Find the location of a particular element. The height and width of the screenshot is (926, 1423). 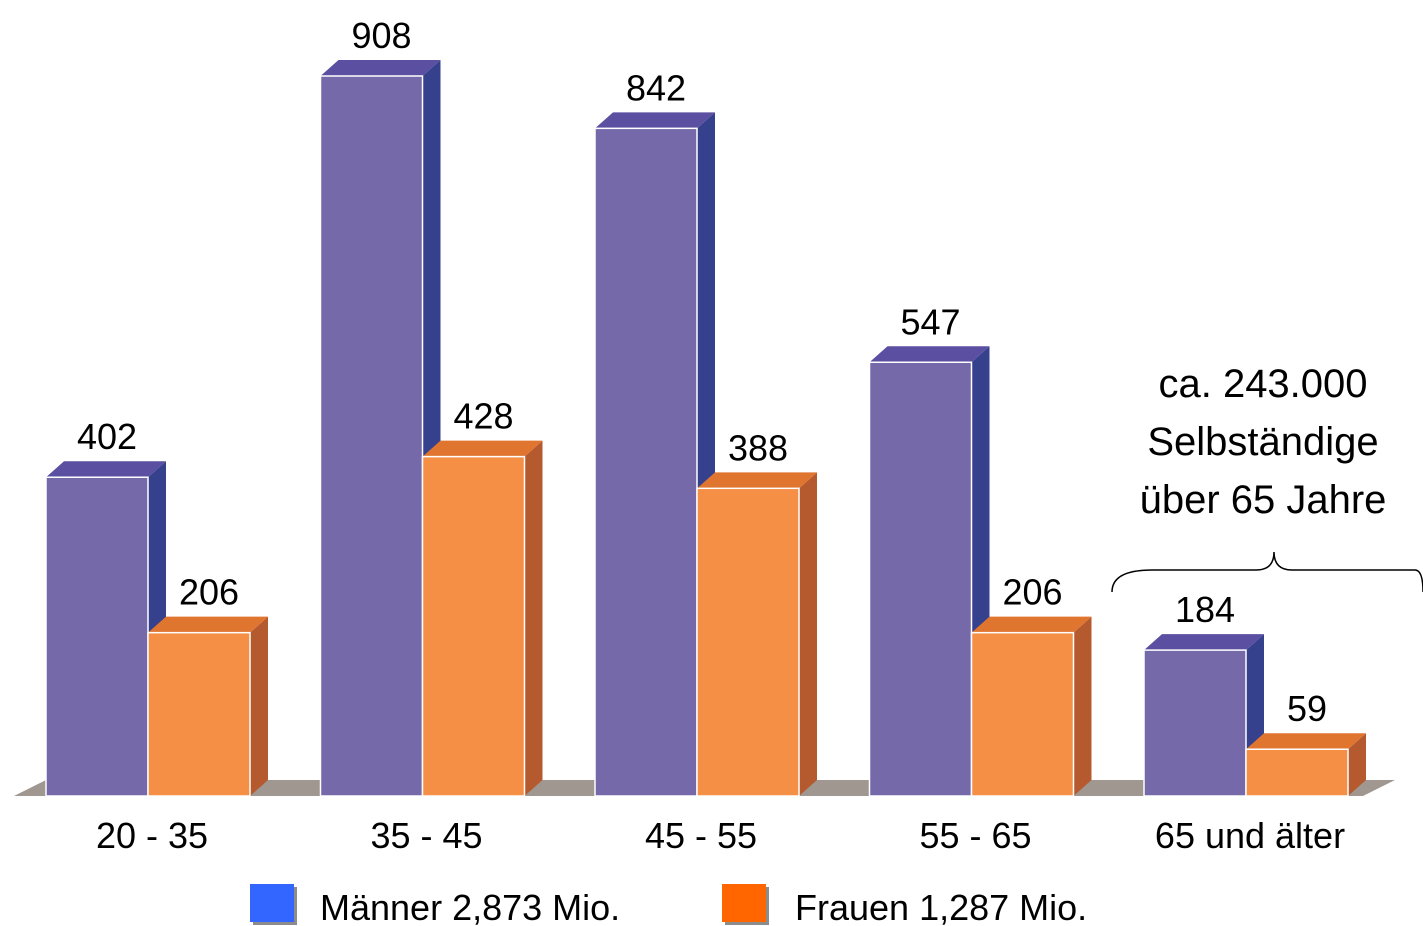

annotation-group: ca. 243.000 Selbständige über 65 Jahre is located at coordinates (1267, 477).